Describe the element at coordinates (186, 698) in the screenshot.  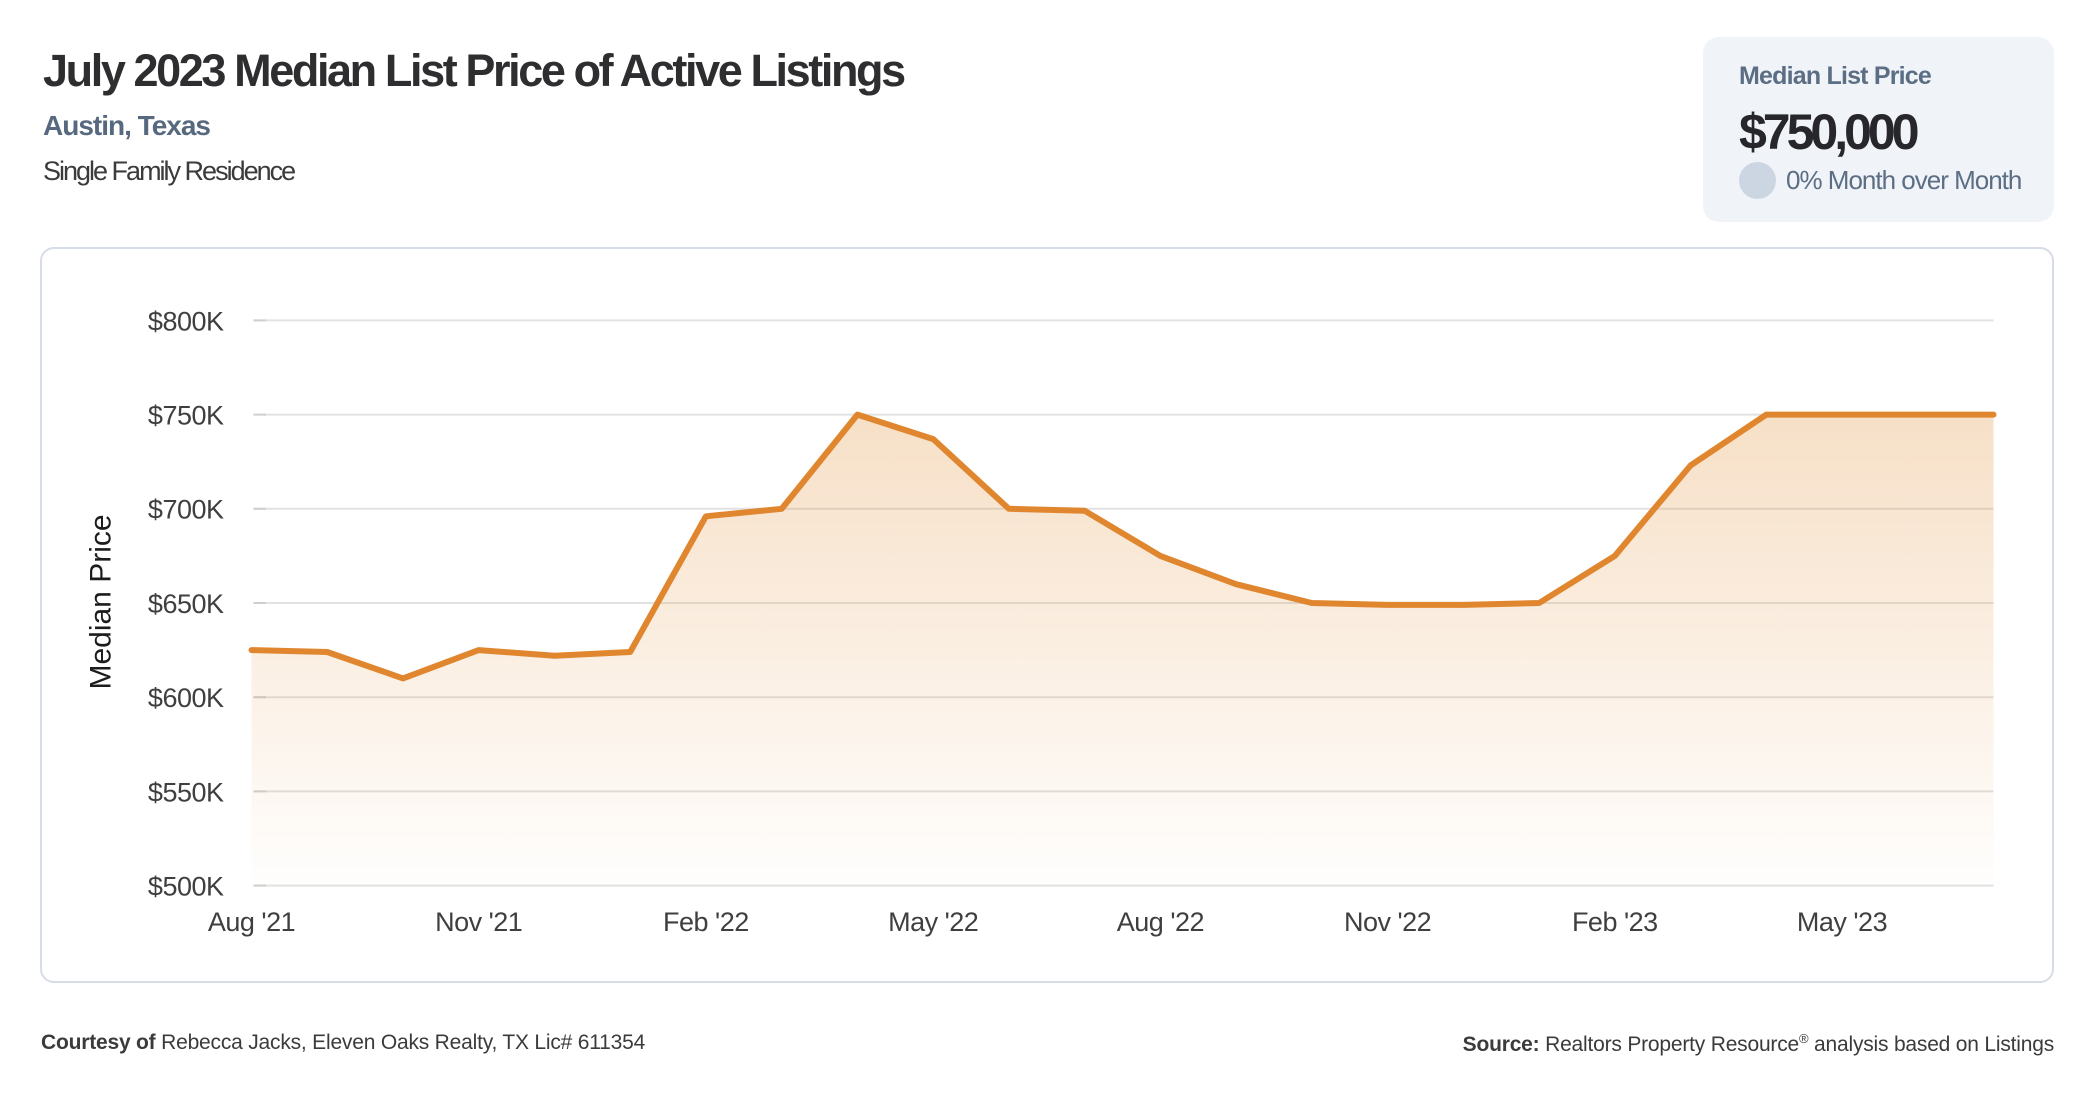
I see `svg-text: $600K` at that location.